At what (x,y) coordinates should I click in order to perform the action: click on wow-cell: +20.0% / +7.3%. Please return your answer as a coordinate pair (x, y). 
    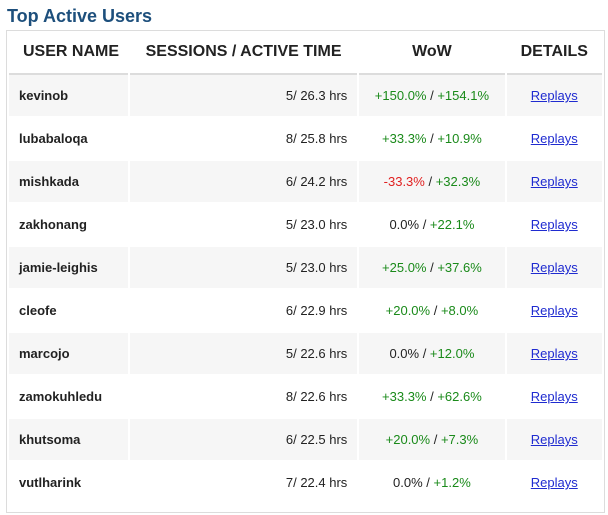
    Looking at the image, I should click on (432, 440).